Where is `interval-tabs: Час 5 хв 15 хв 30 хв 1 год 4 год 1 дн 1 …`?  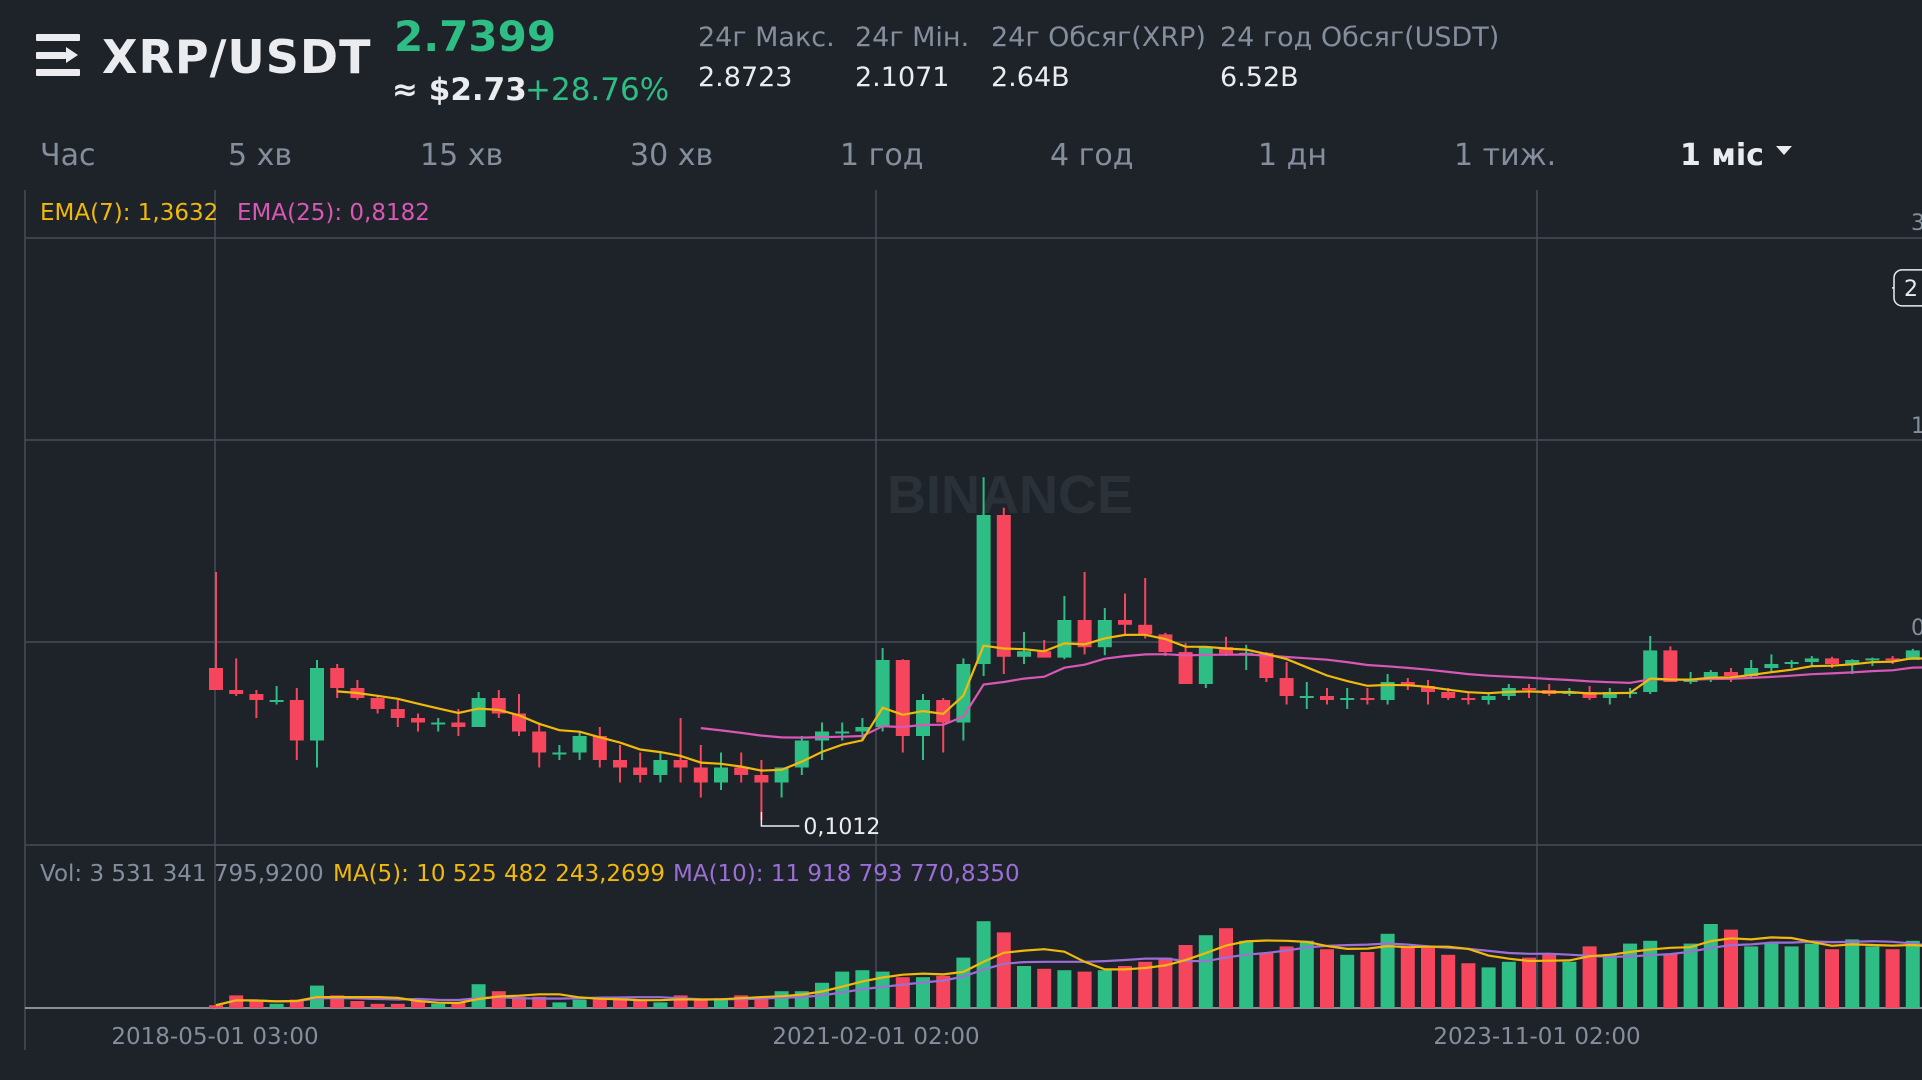 interval-tabs: Час 5 хв 15 хв 30 хв 1 год 4 год 1 дн 1 … is located at coordinates (961, 161).